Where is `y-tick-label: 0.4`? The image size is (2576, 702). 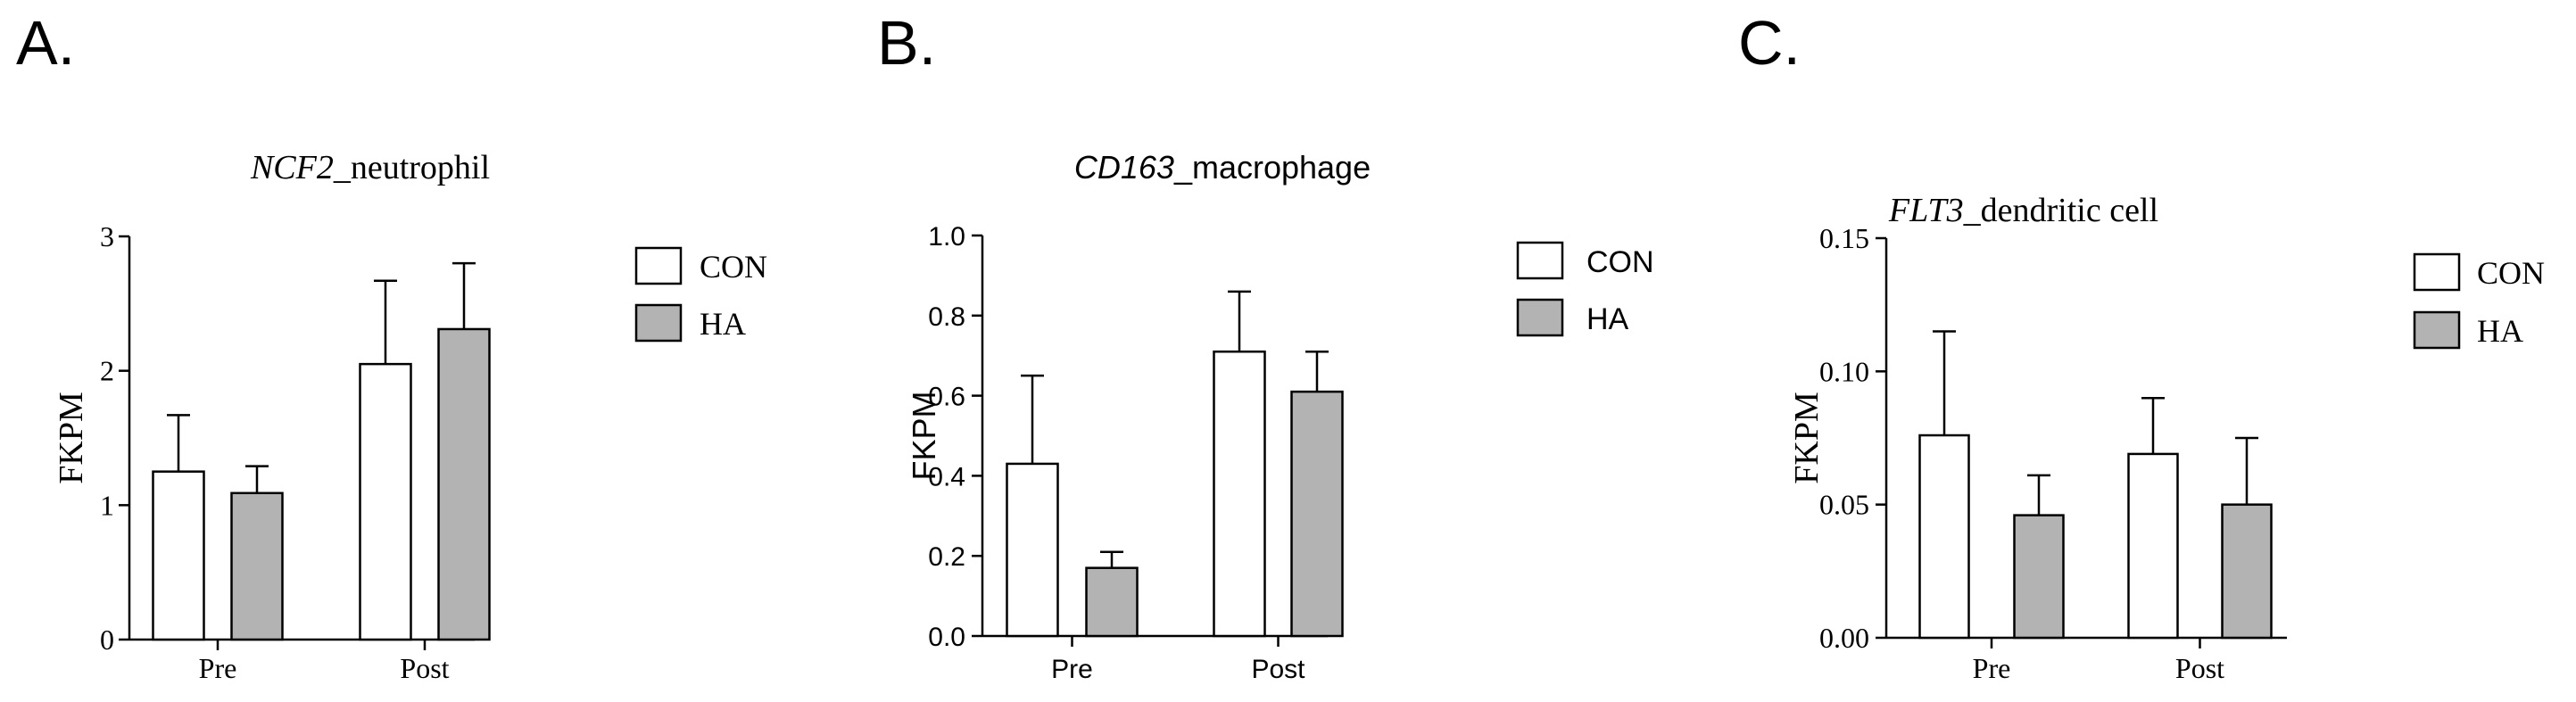
y-tick-label: 0.4 is located at coordinates (946, 476).